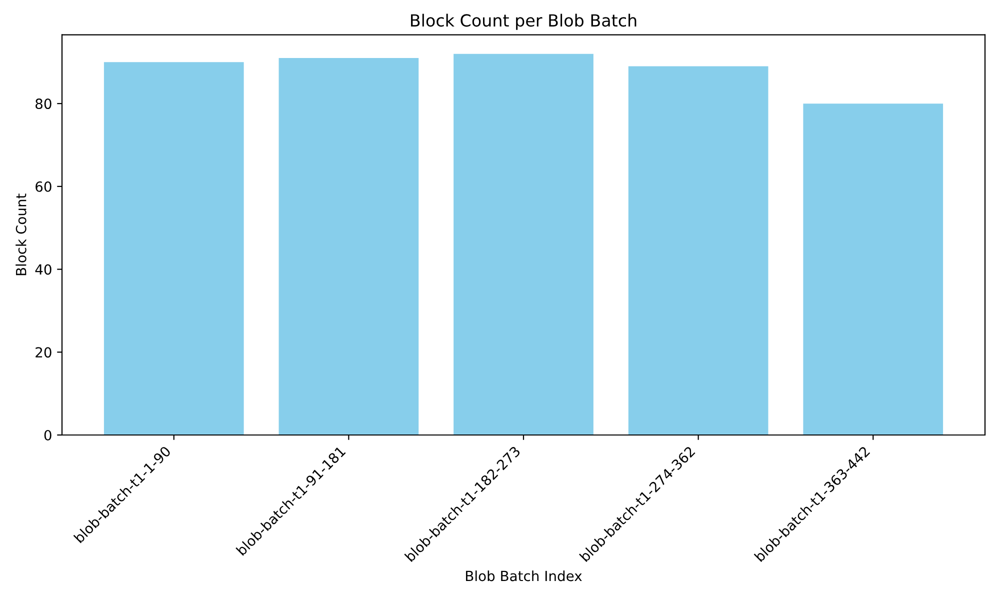  What do you see at coordinates (44, 352) in the screenshot?
I see `y-tick-label: 20` at bounding box center [44, 352].